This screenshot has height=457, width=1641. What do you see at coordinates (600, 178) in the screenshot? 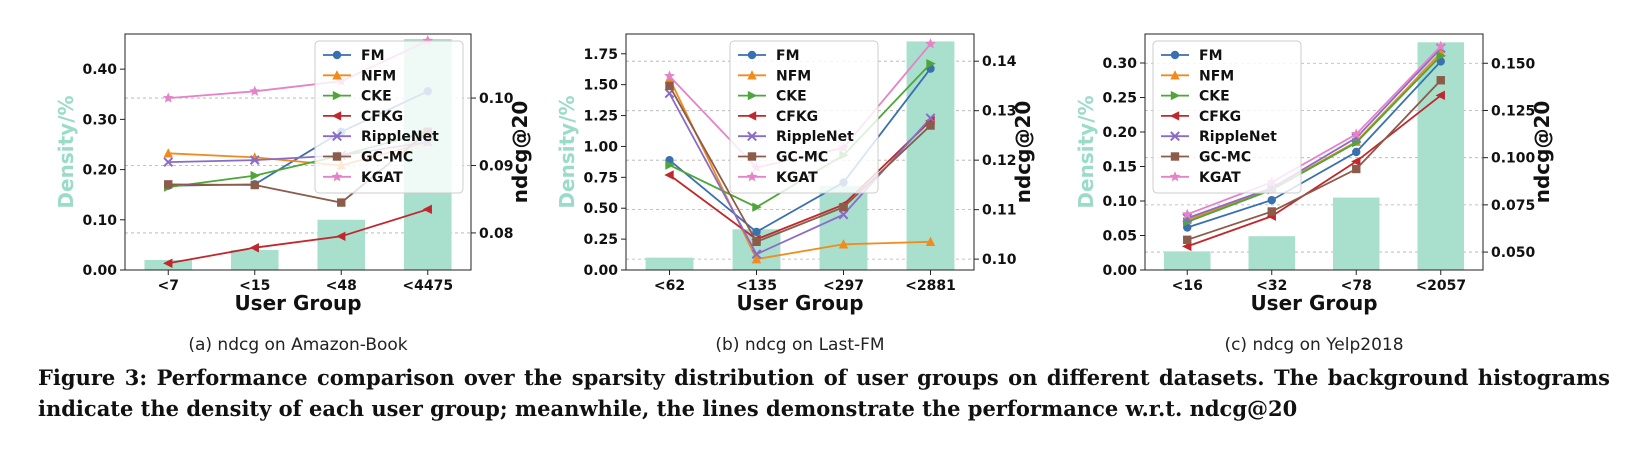
I see `y-left-tick-label: 0.75` at bounding box center [600, 178].